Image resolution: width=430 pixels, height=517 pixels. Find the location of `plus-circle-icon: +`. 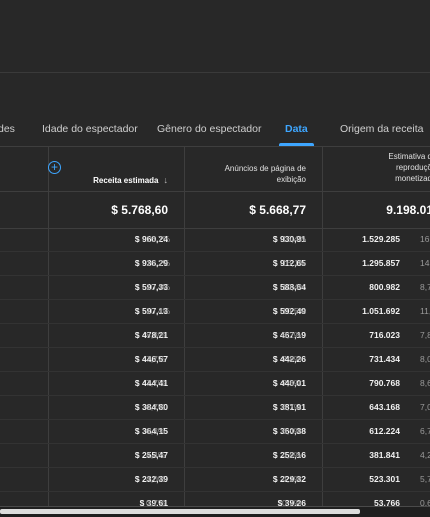

plus-circle-icon: + is located at coordinates (54, 167).